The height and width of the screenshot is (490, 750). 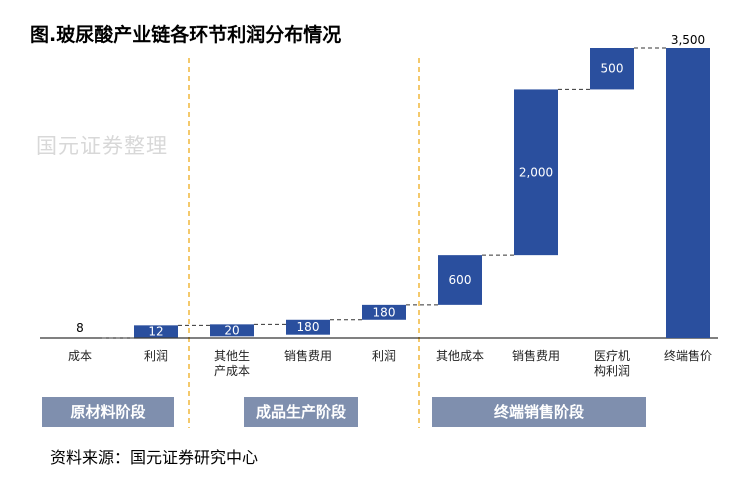 What do you see at coordinates (186, 35) in the screenshot?
I see `chart-title: 图.玻尿酸产业链各环节利润分布情况` at bounding box center [186, 35].